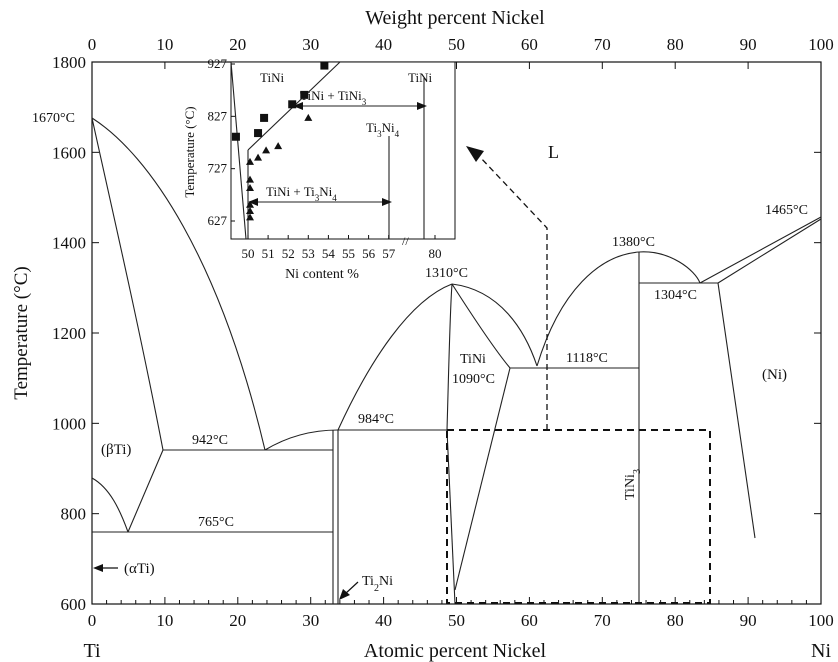 This screenshot has height=662, width=838. What do you see at coordinates (455, 18) in the screenshot?
I see `x-axis-title-top: Weight percent Nickel` at bounding box center [455, 18].